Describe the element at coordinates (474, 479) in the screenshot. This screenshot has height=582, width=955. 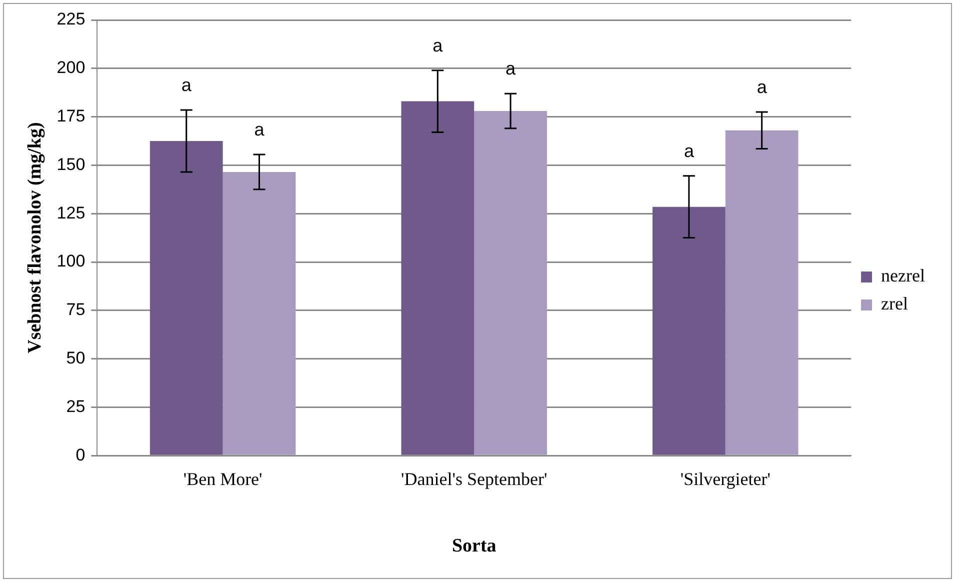
I see `x-tick-label: 'Daniel's September'` at that location.